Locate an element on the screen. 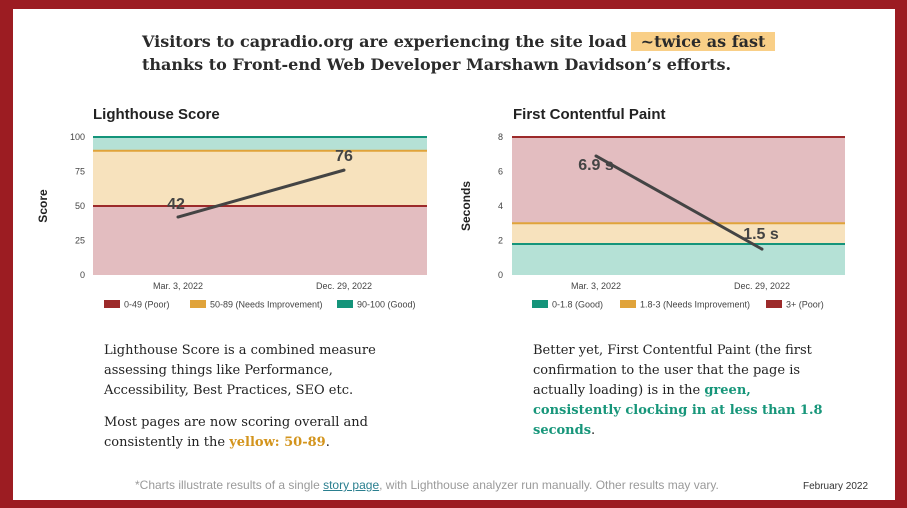 Image resolution: width=907 pixels, height=508 pixels. story-page-link: story page is located at coordinates (351, 485).